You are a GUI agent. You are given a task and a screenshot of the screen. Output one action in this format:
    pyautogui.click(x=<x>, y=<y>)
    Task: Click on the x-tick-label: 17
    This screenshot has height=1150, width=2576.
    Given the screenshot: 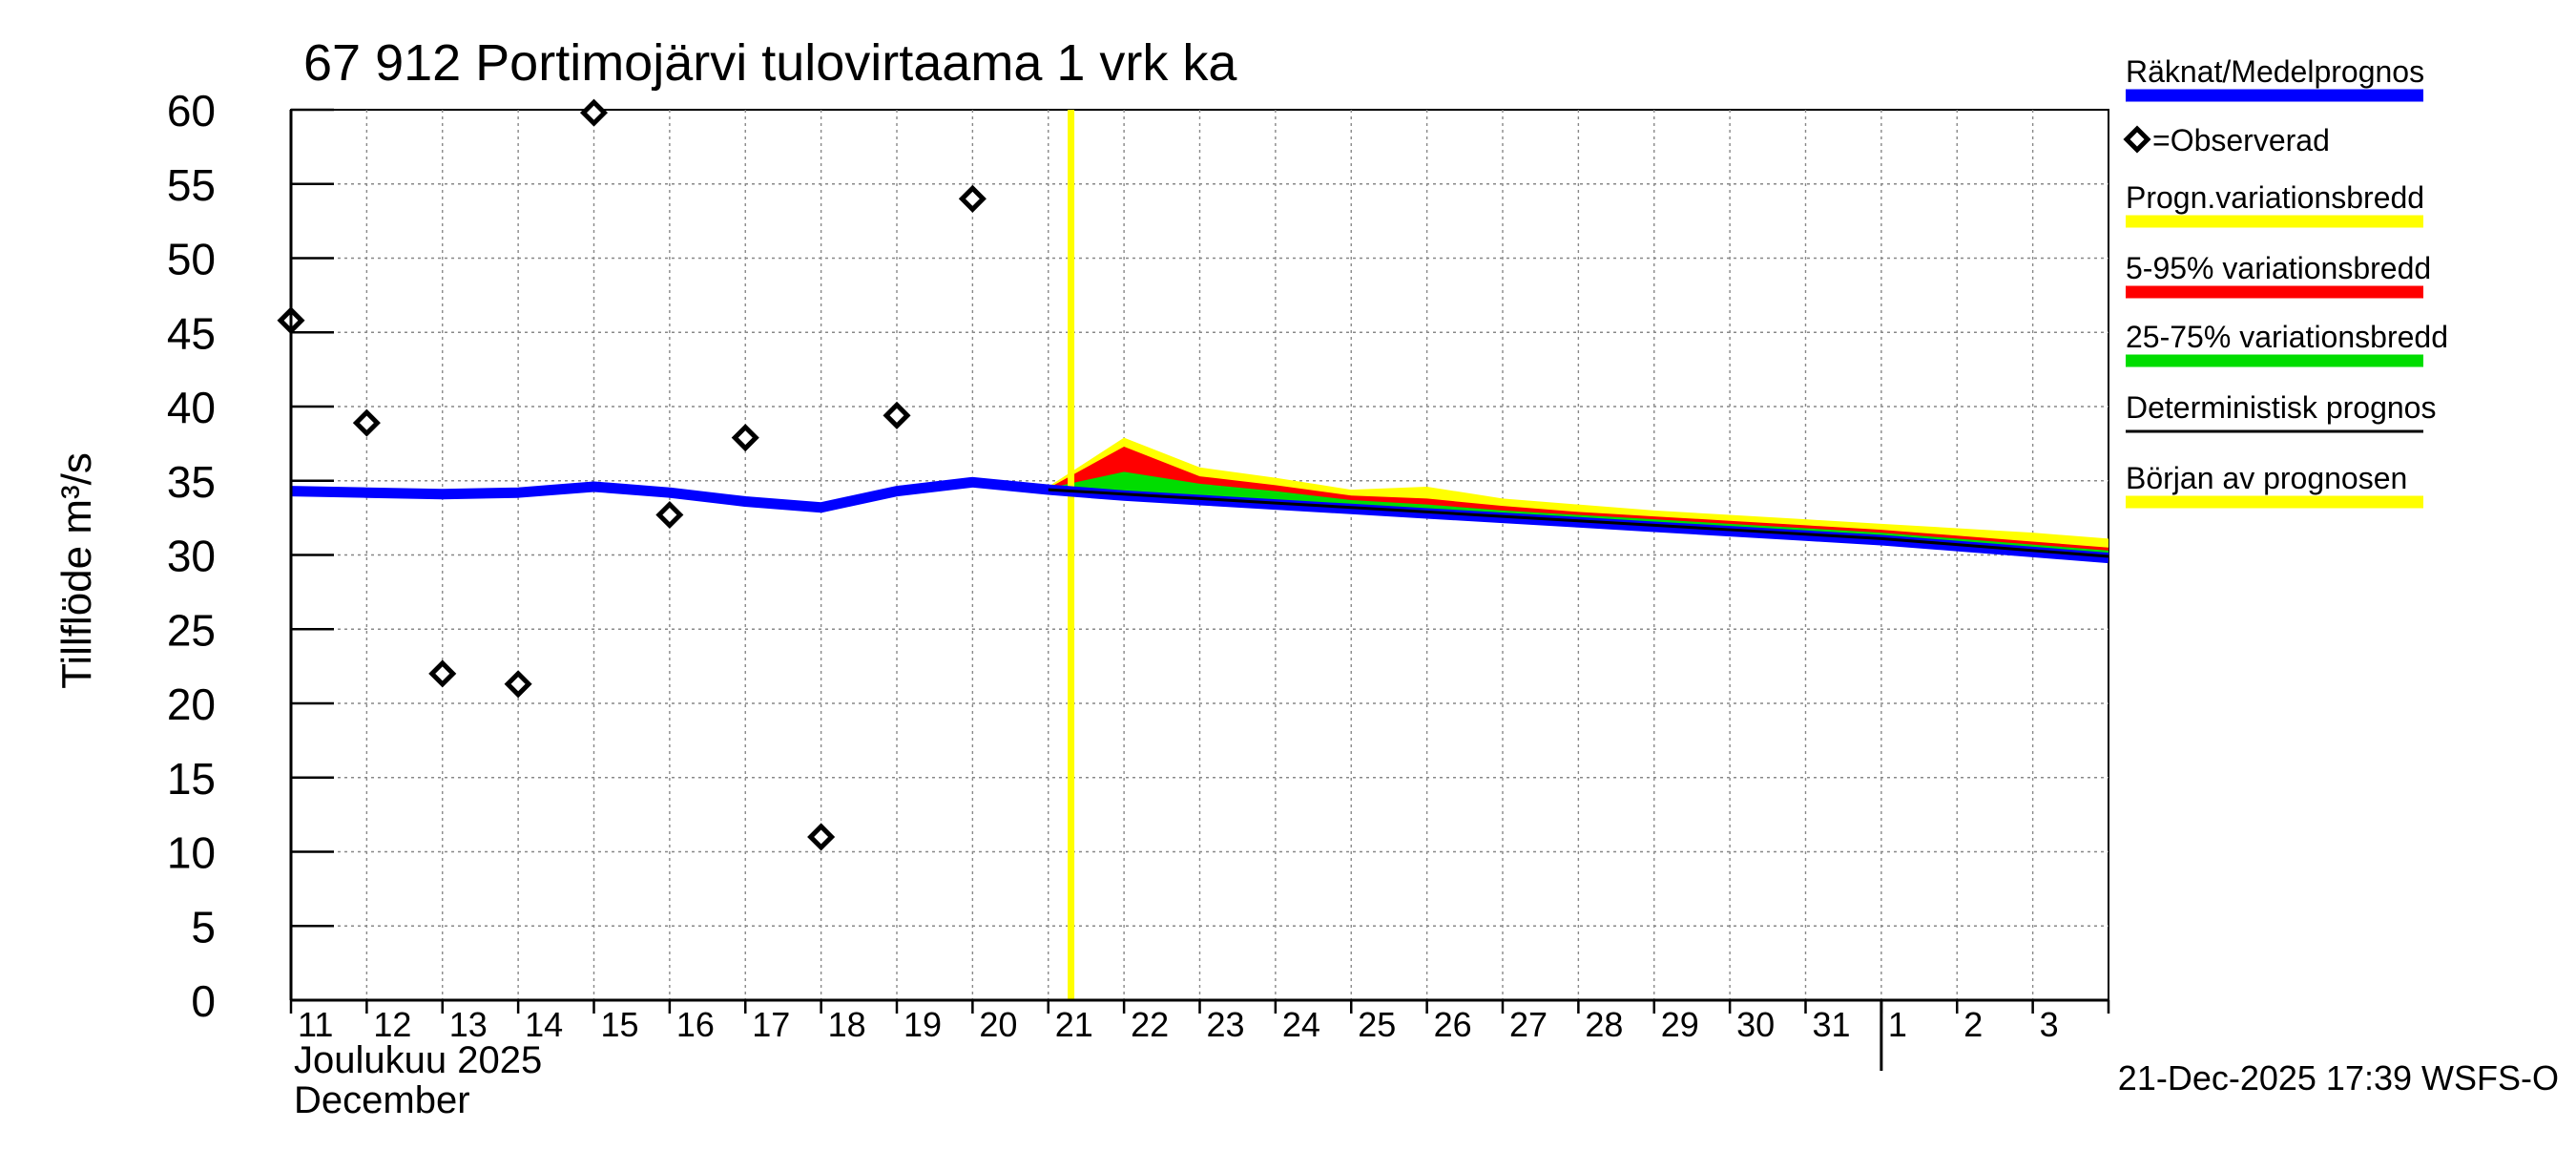 What is the action you would take?
    pyautogui.click(x=771, y=1024)
    